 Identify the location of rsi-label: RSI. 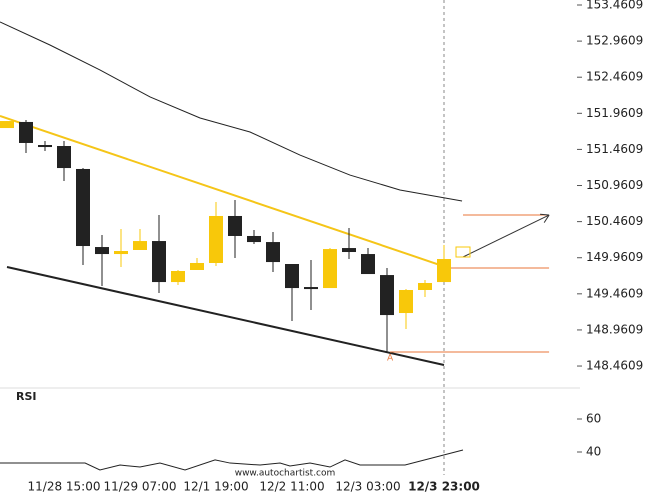
(26, 396).